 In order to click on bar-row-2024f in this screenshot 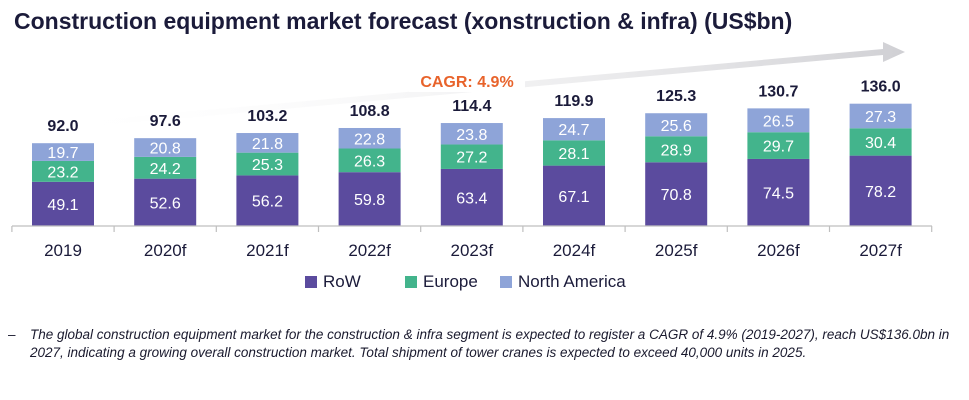, I will do `click(574, 195)`.